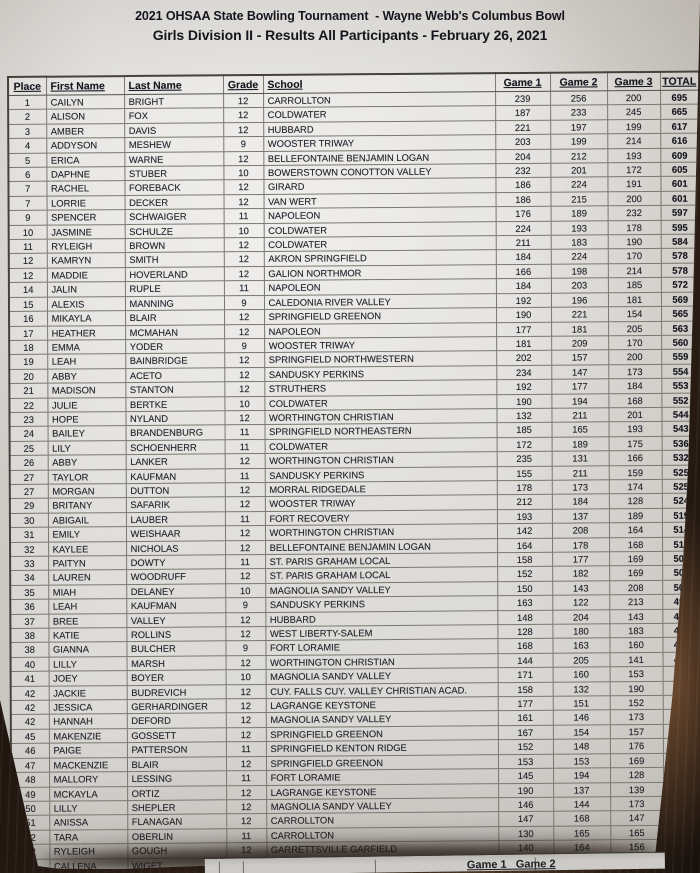 This screenshot has height=873, width=700. Describe the element at coordinates (87, 736) in the screenshot. I see `cell-first-name: MAKENZIE` at that location.